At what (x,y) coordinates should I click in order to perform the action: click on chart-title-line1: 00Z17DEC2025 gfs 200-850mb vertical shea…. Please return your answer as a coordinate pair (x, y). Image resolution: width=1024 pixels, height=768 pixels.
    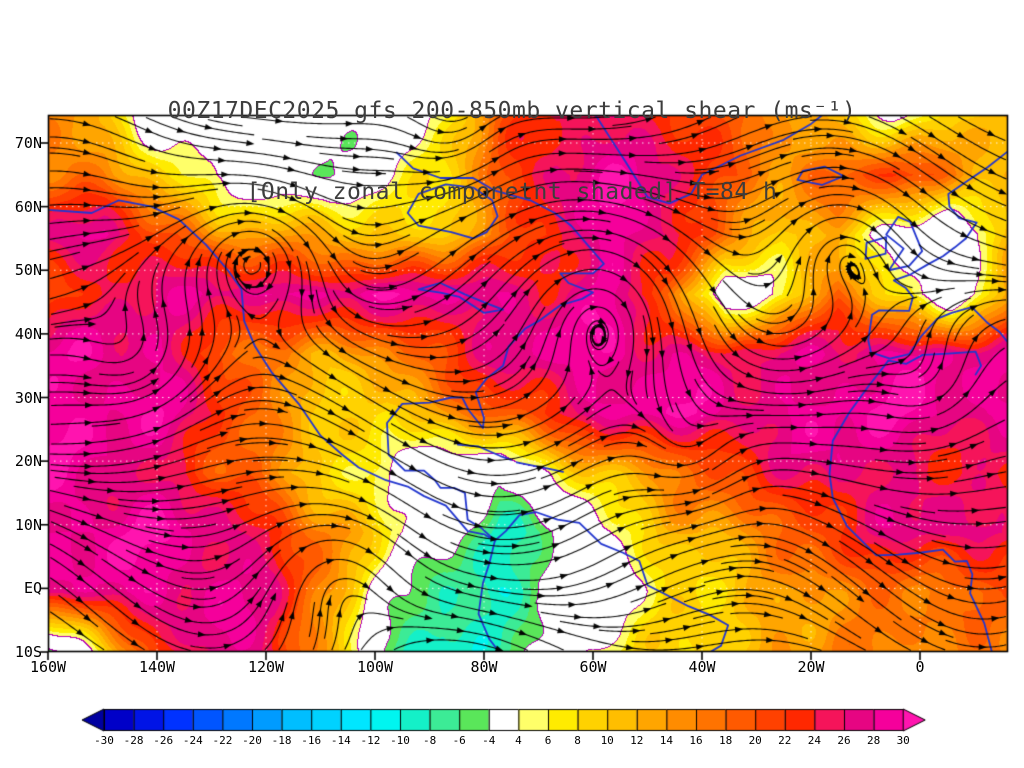
    Looking at the image, I should click on (512, 111).